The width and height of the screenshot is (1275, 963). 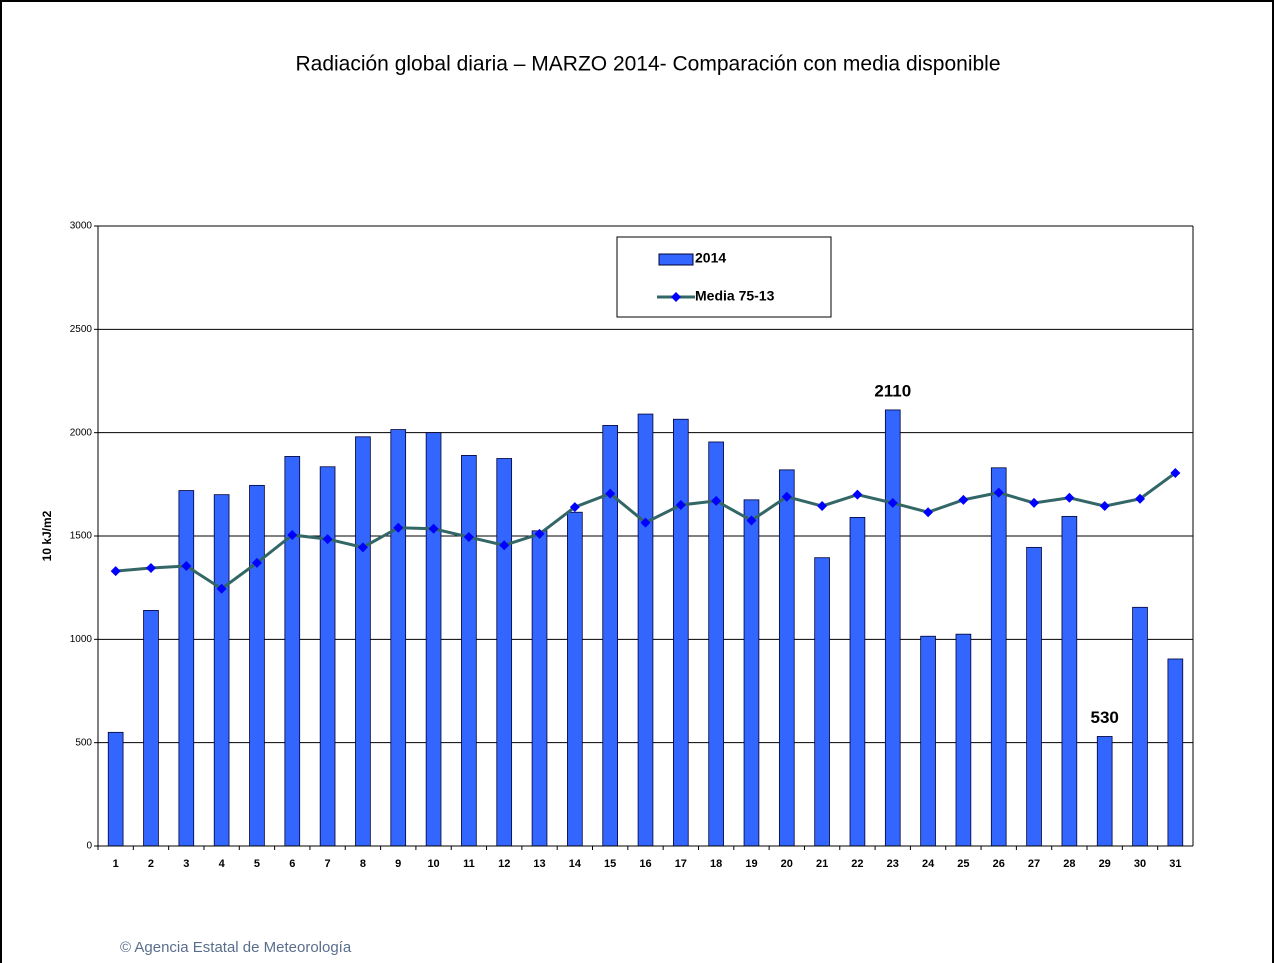 I want to click on legend-box, so click(x=724, y=277).